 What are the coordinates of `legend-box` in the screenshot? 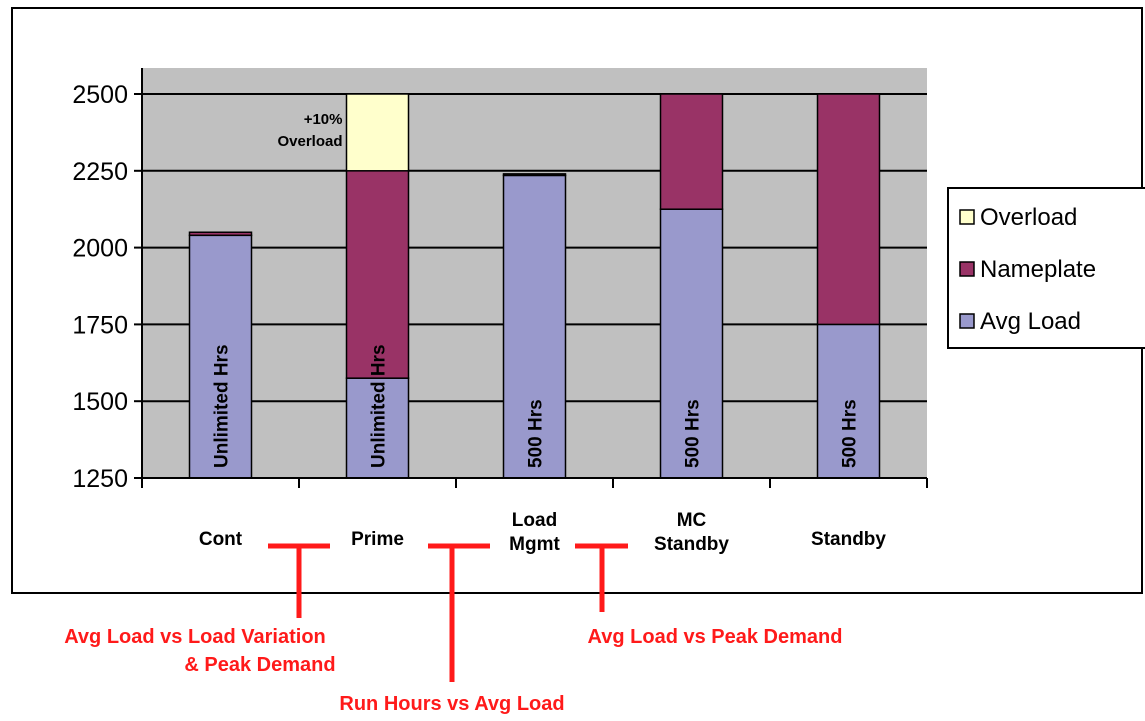 It's located at (1046, 268).